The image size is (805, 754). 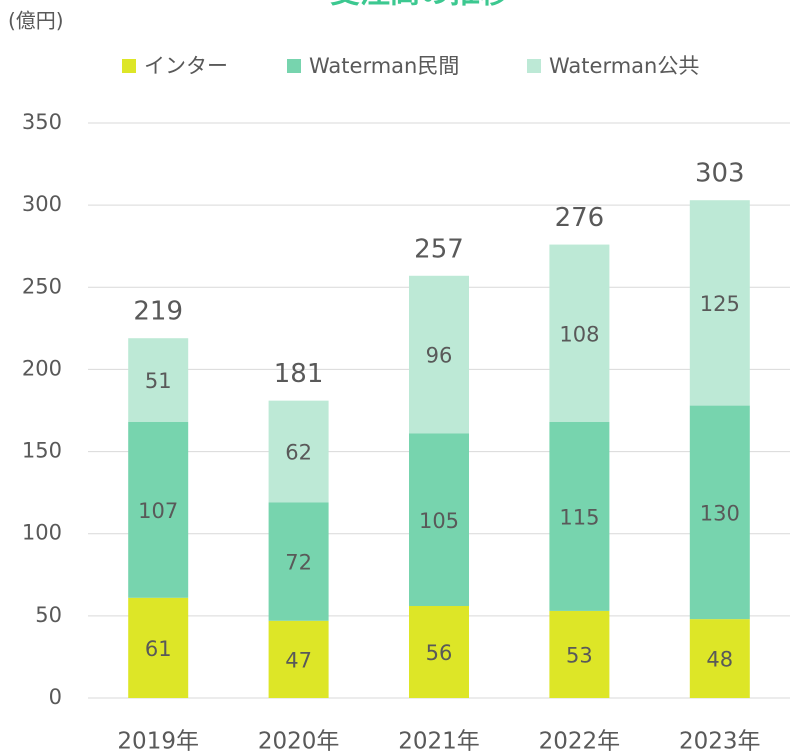 I want to click on data-label: 125, so click(x=720, y=304).